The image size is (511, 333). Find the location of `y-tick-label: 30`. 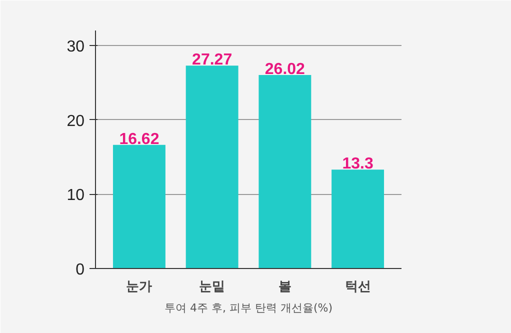

y-tick-label: 30 is located at coordinates (75, 47).